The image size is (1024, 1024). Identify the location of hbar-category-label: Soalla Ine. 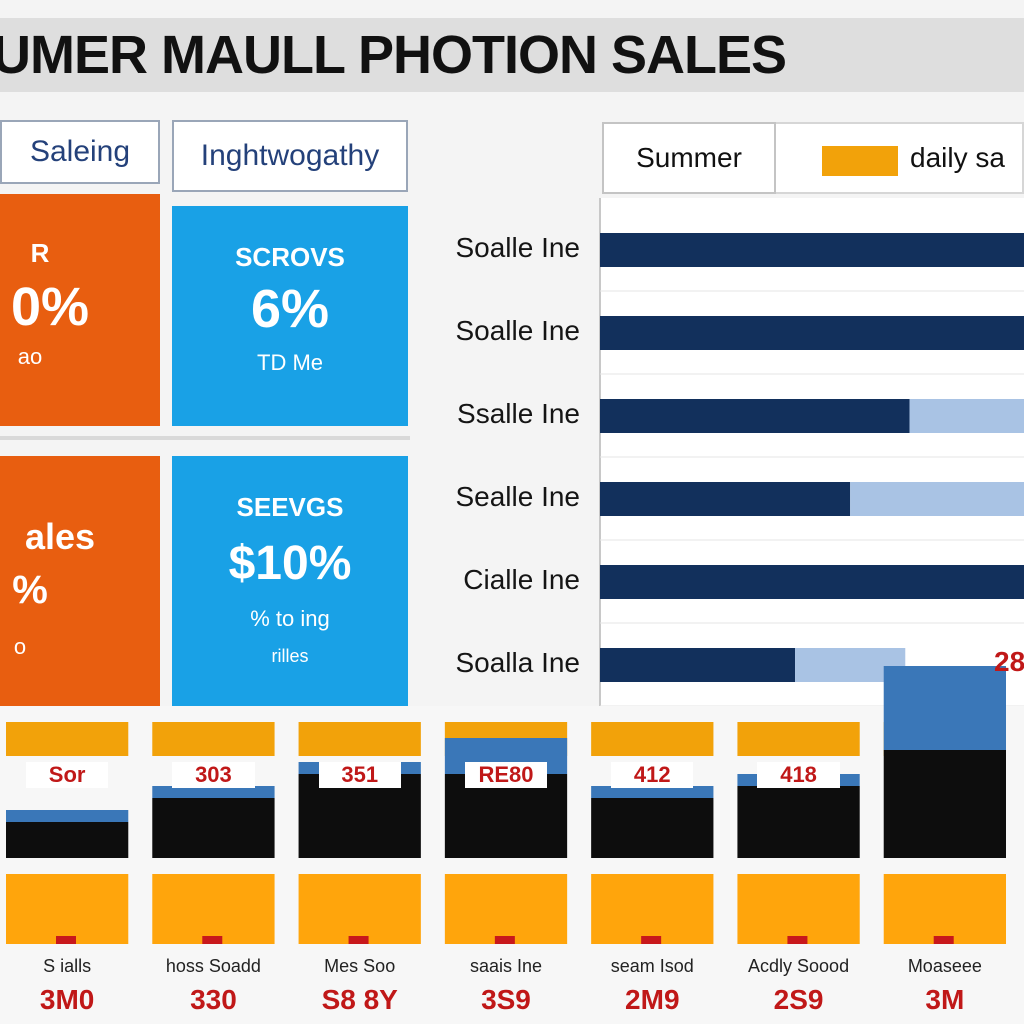
(517, 662).